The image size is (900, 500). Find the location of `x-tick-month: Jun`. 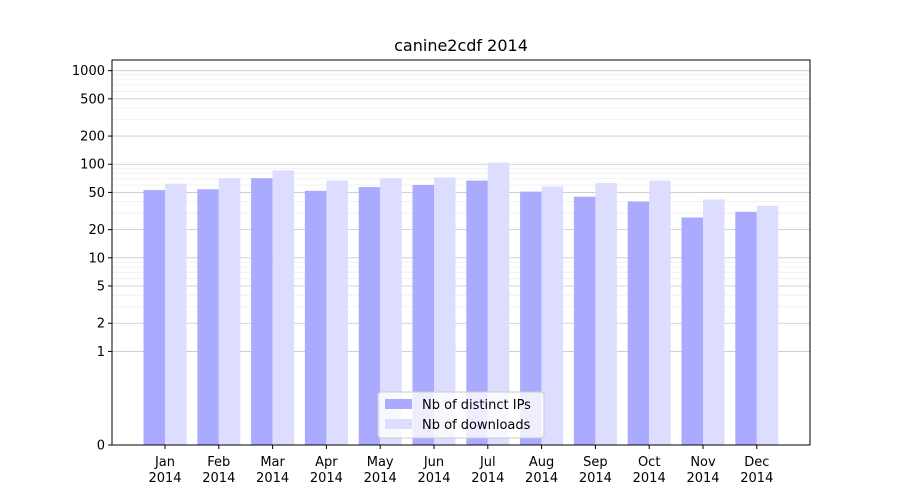

x-tick-month: Jun is located at coordinates (433, 462).